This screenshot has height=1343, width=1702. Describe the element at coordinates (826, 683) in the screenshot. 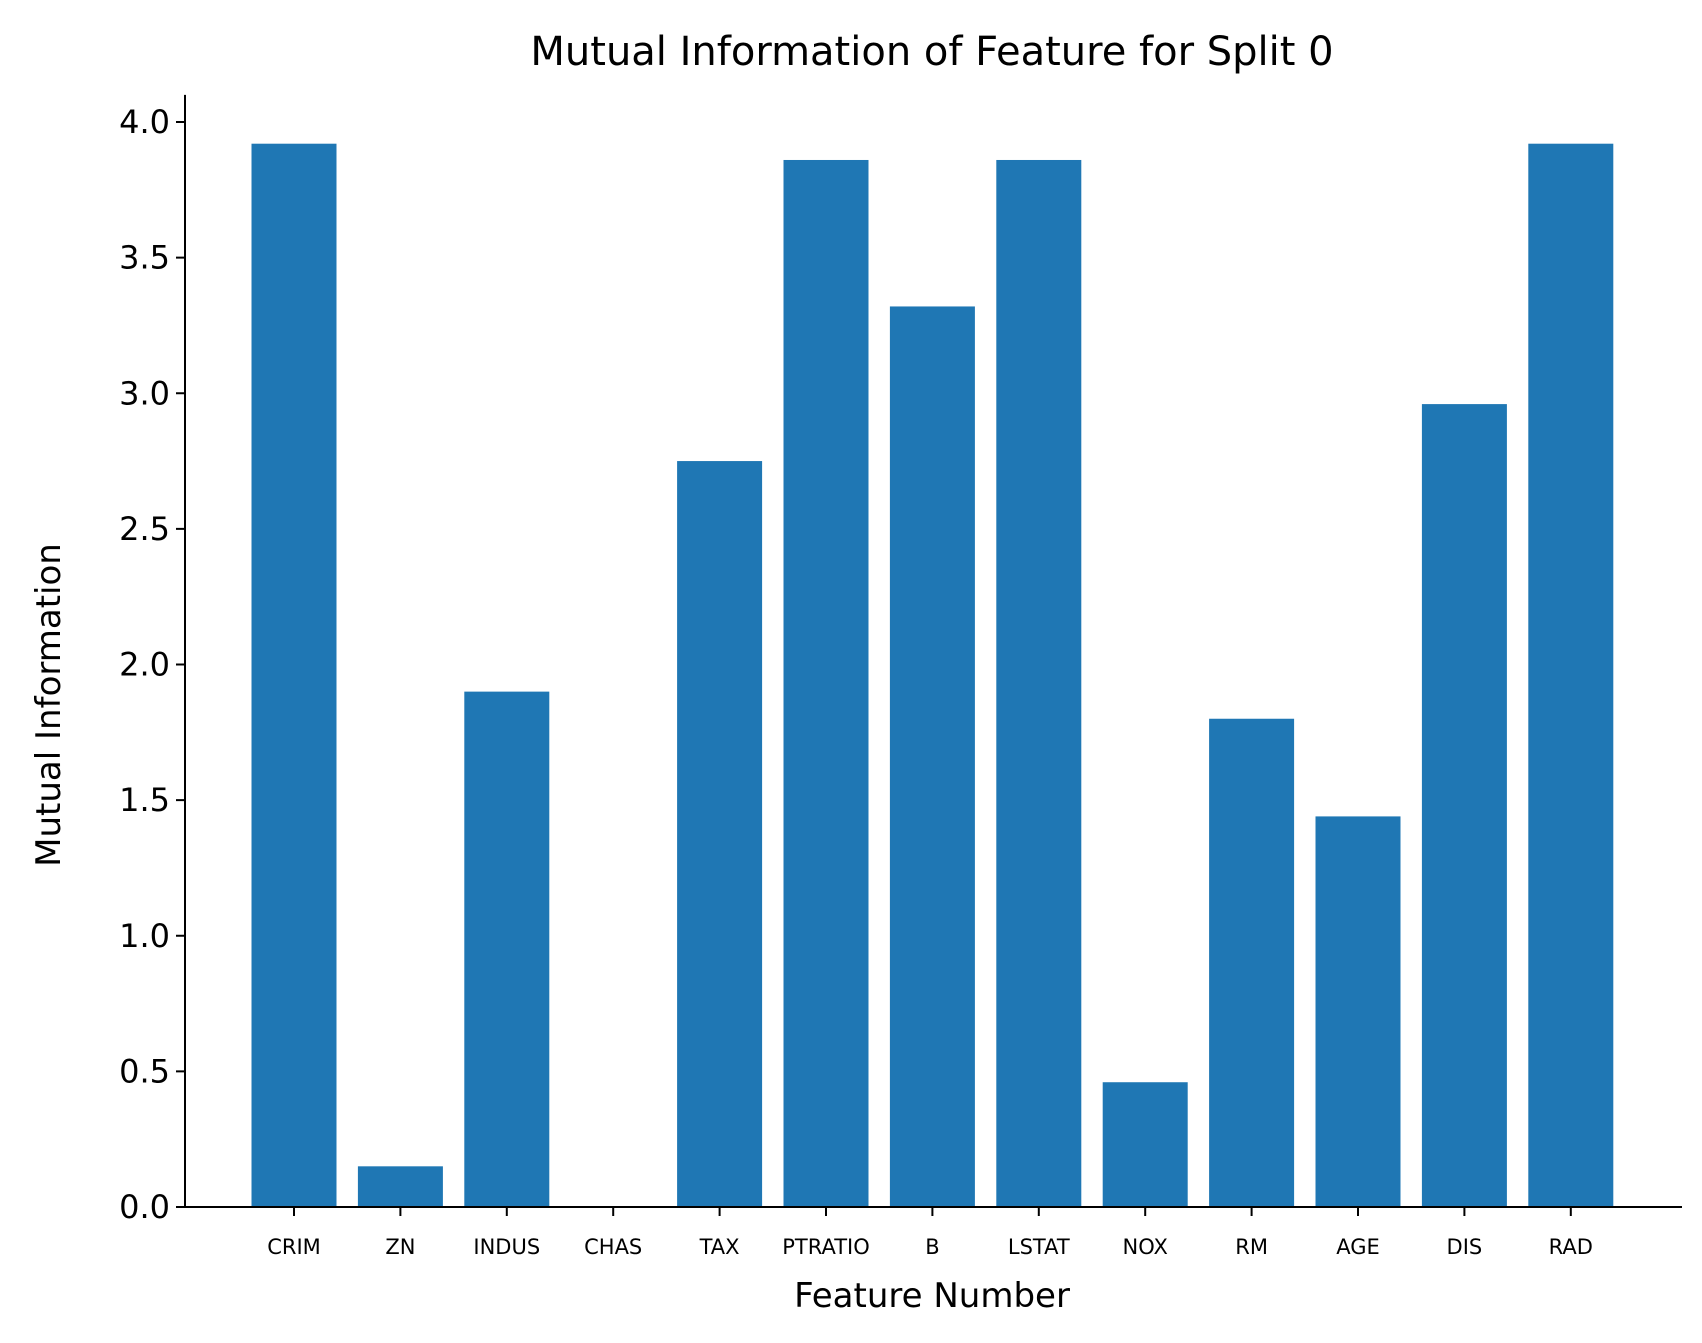

I see `bar-ptratio` at that location.